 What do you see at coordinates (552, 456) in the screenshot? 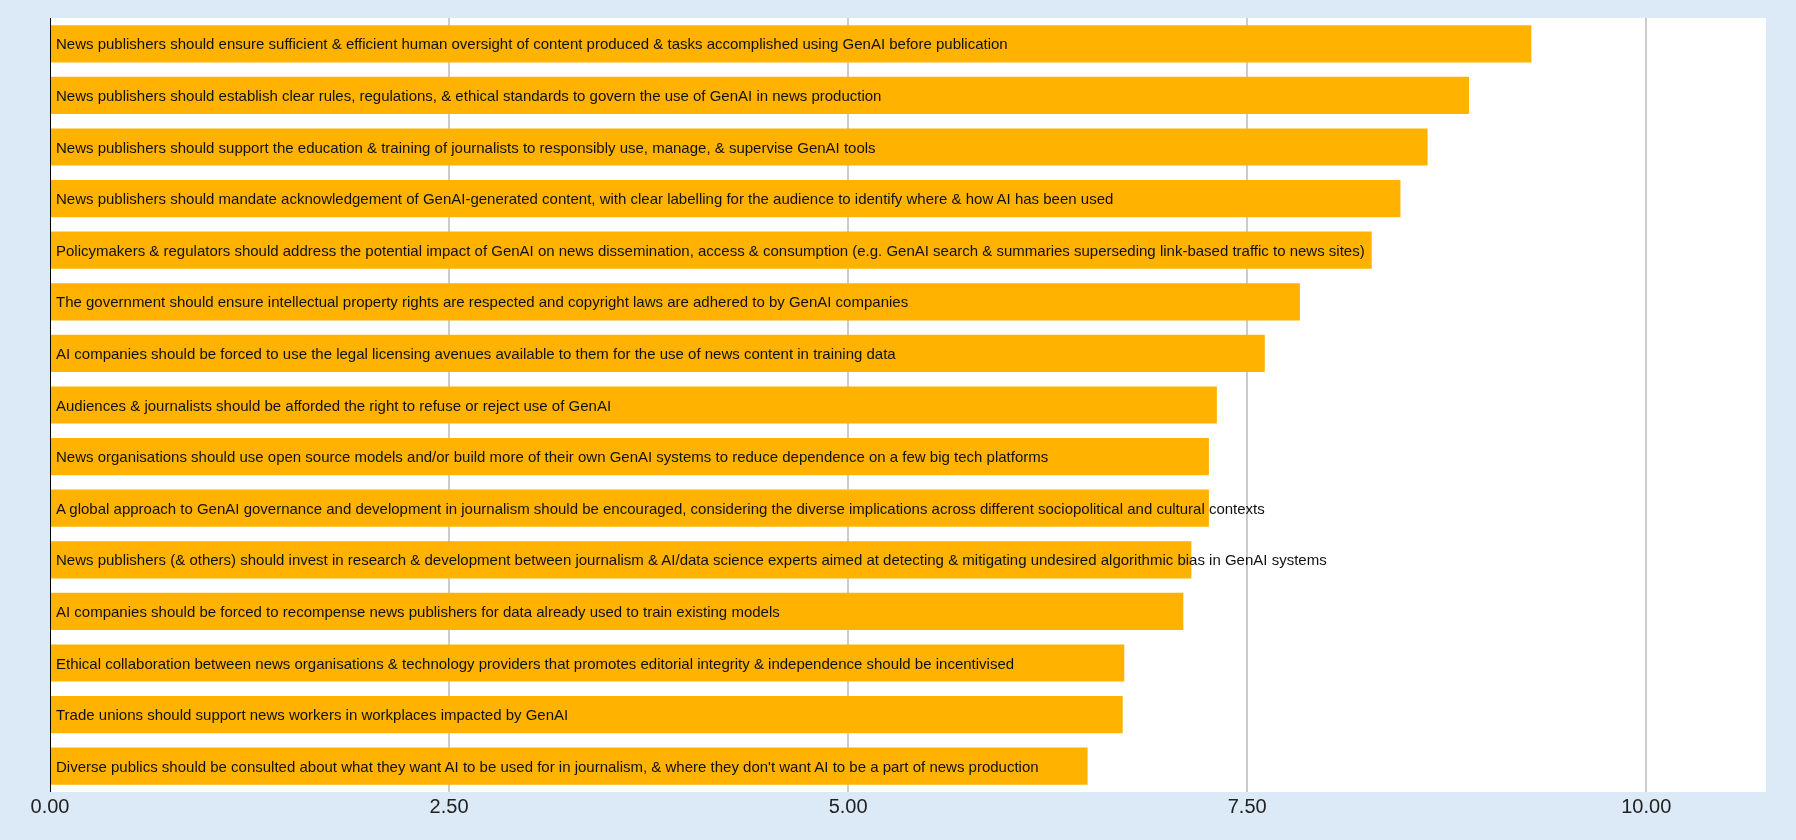
I see `y-tick-label: News organisations should use open source models and/or build more of their own GenAI systems to reduce dependence on a few big tech platforms` at bounding box center [552, 456].